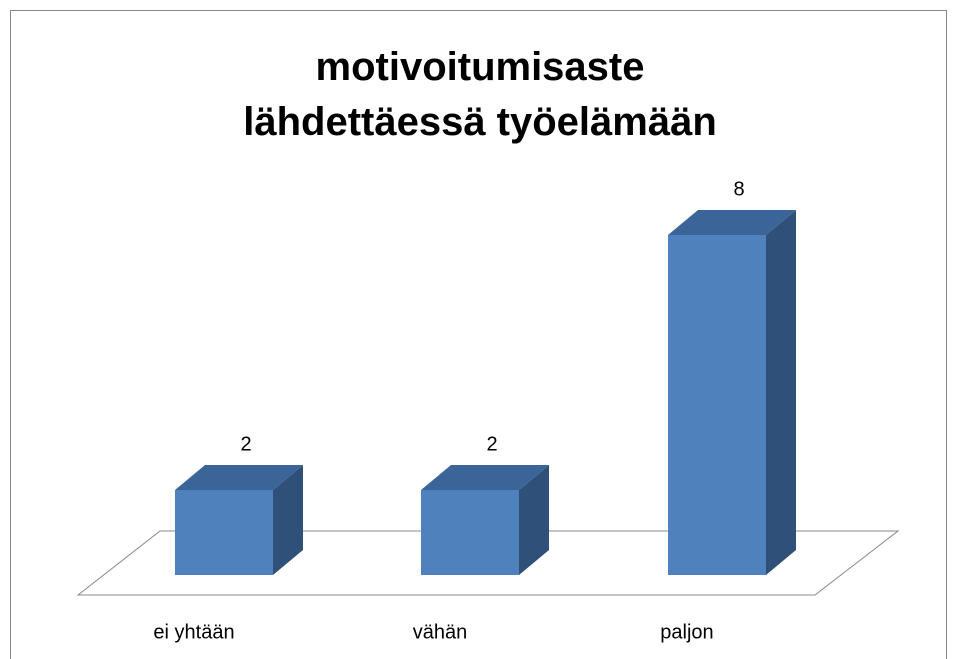  I want to click on x-tick-label: vähän, so click(440, 632).